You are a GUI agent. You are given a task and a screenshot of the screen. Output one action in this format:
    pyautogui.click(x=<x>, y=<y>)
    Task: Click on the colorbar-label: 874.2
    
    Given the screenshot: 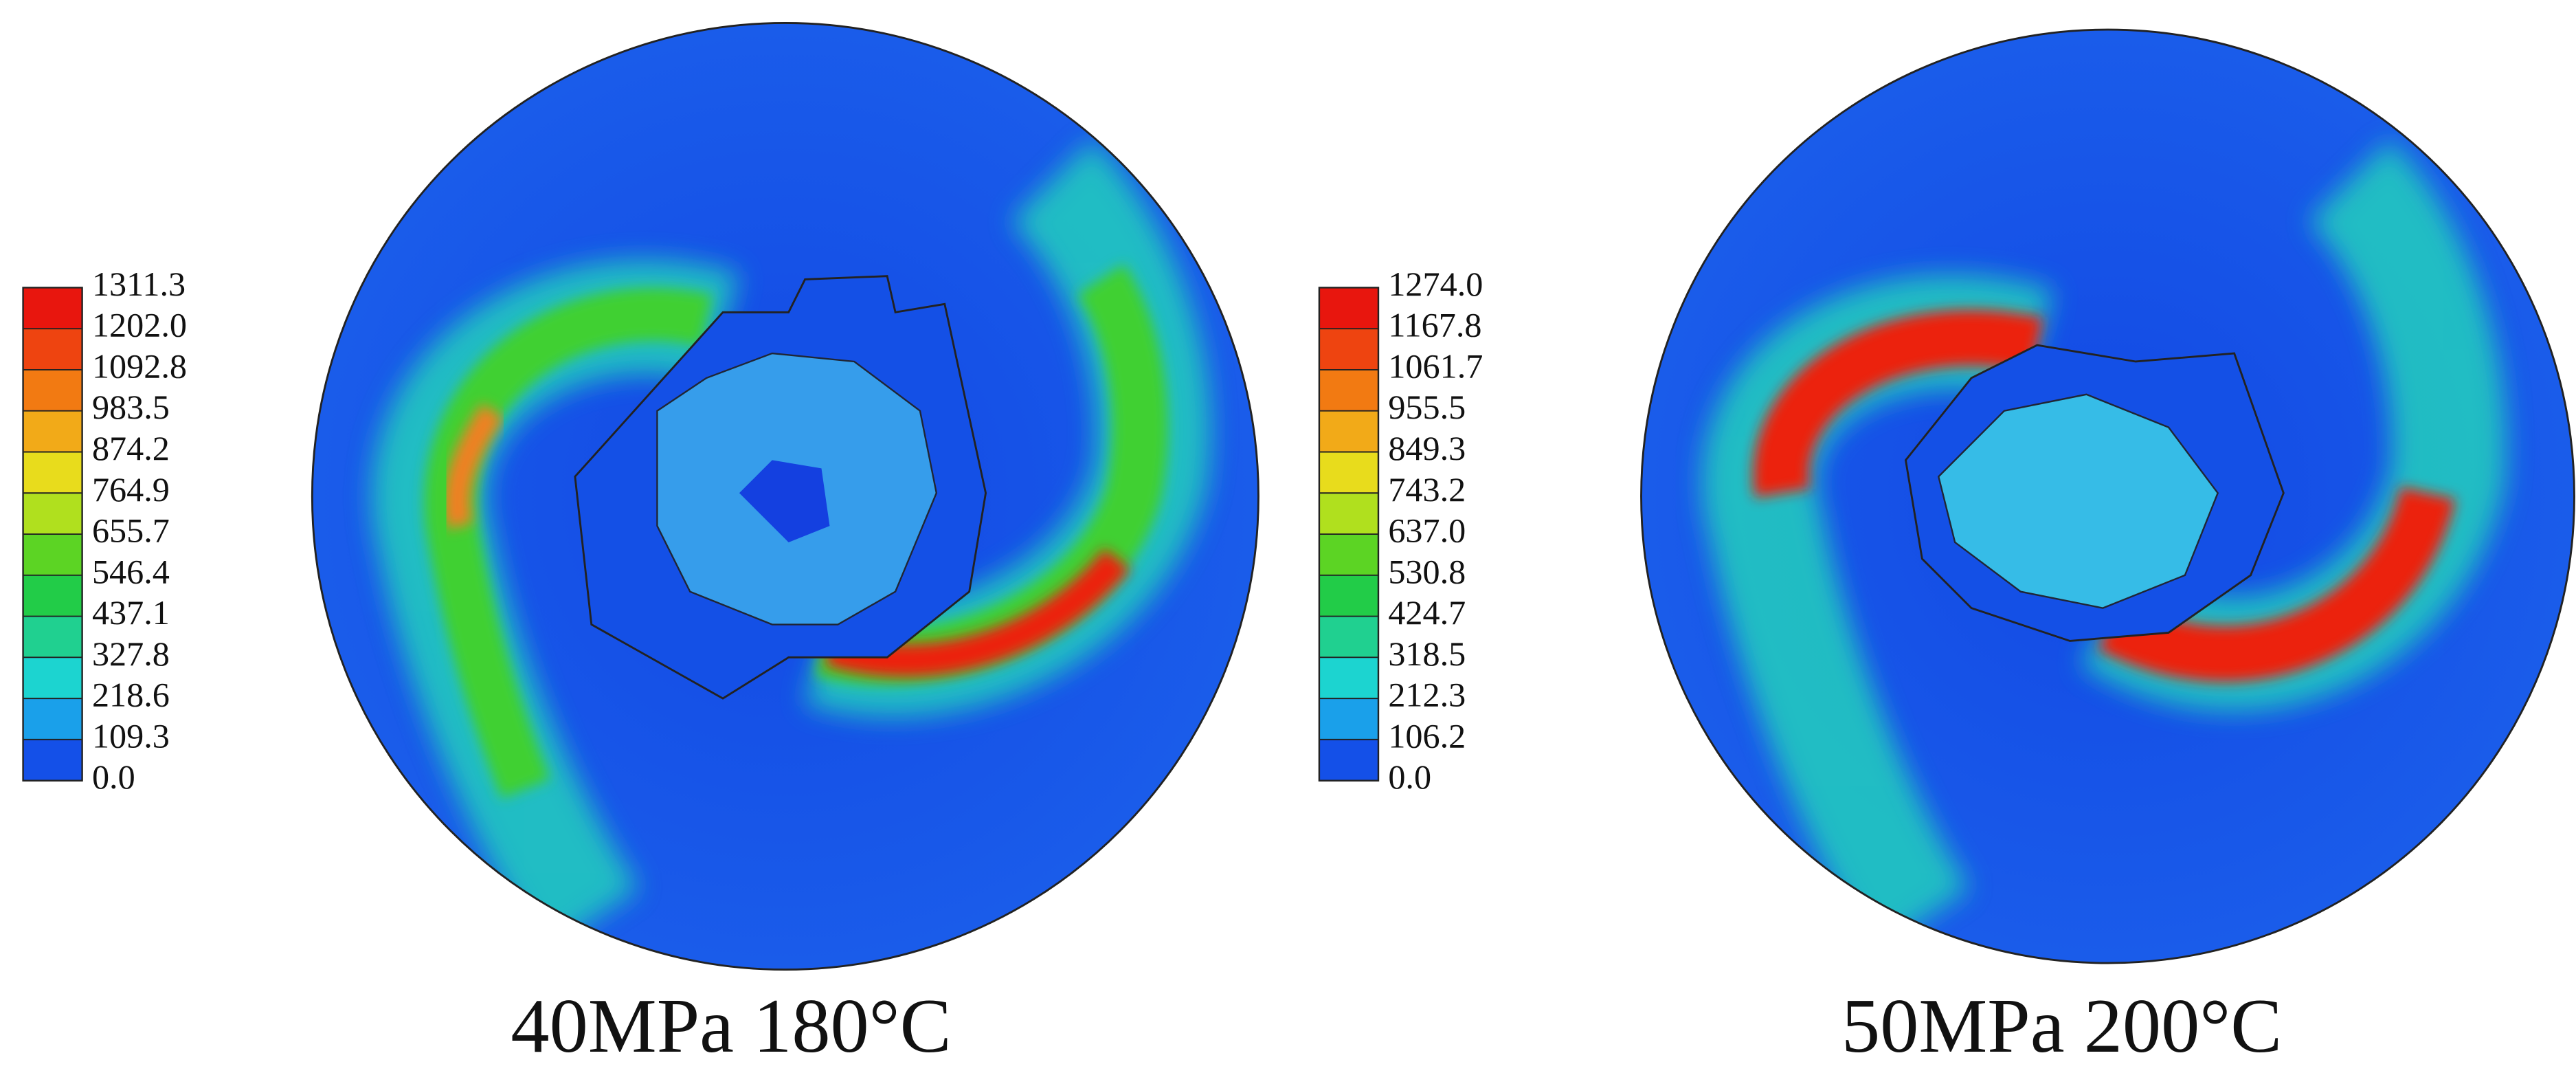 What is the action you would take?
    pyautogui.click(x=131, y=448)
    